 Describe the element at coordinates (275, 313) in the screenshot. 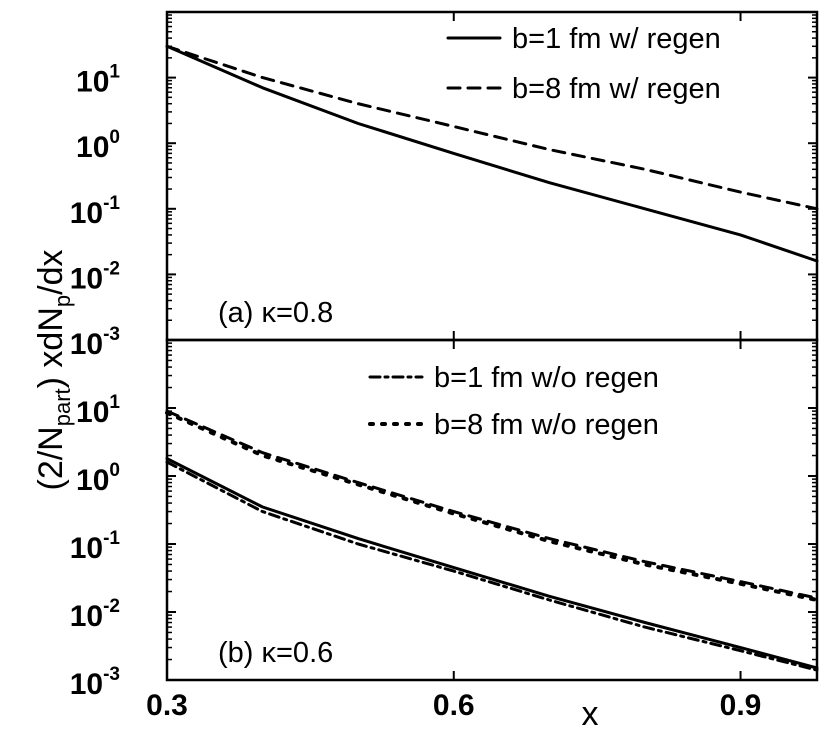

I see `panel-label: (a) κ=0.8` at that location.